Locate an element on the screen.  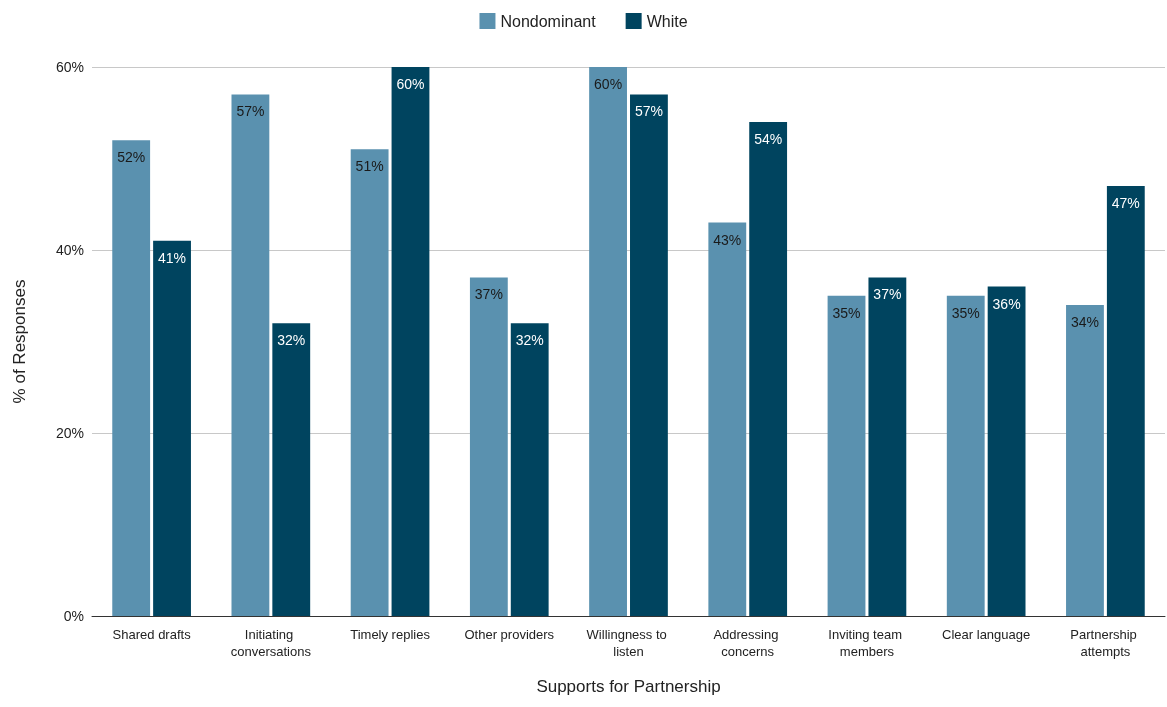
y-tick-label: 0% is located at coordinates (73, 616).